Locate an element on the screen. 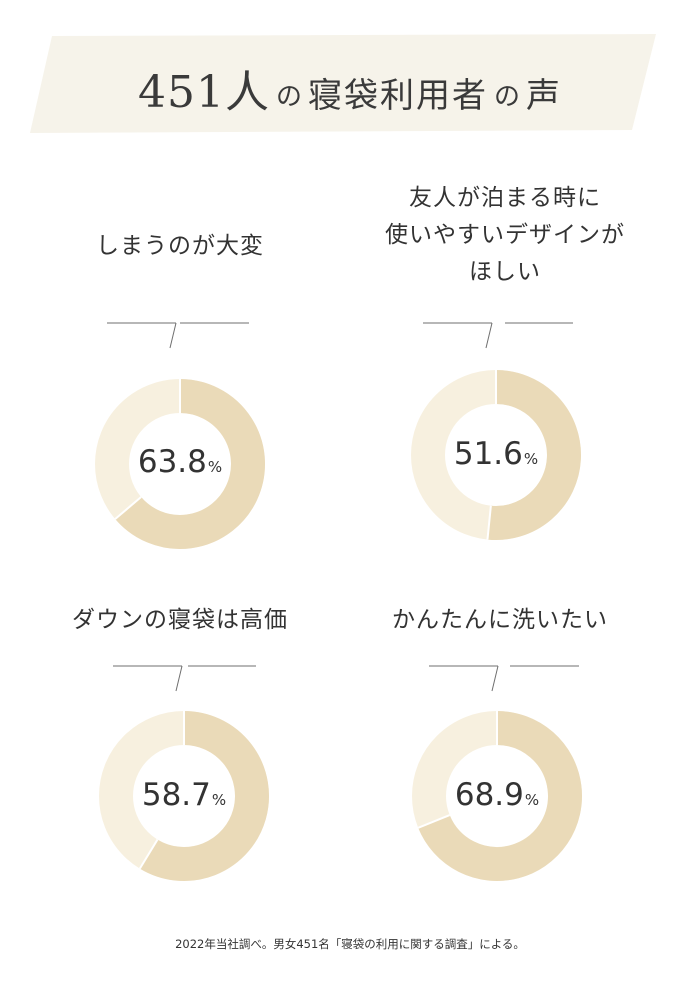 The height and width of the screenshot is (1000, 700). chart-1-question: しまうのが大変 is located at coordinates (180, 246).